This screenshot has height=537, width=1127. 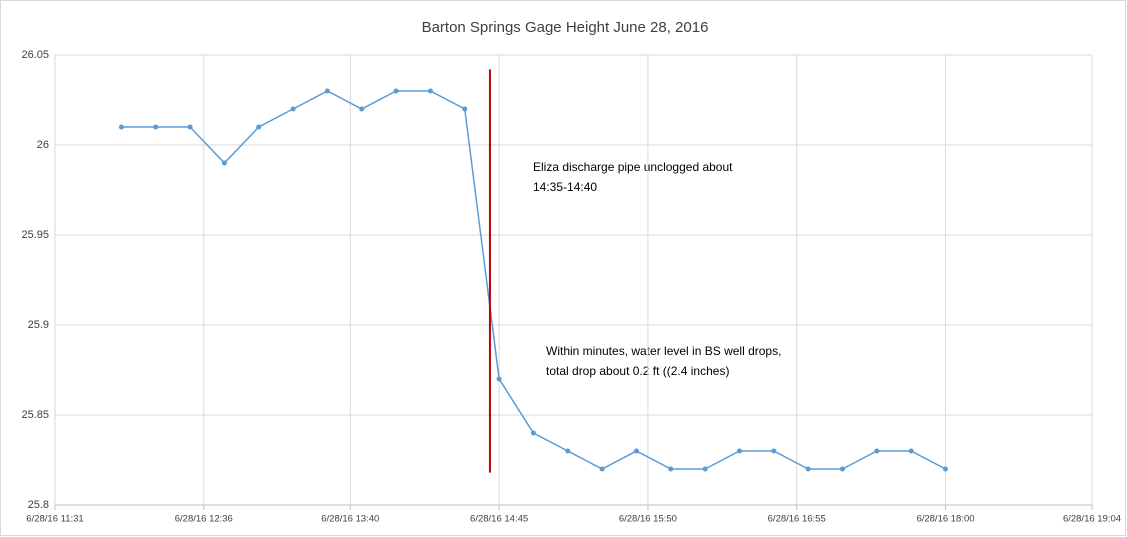 I want to click on chart-title: Barton Springs Gage Height June 28, 2016, so click(x=565, y=27).